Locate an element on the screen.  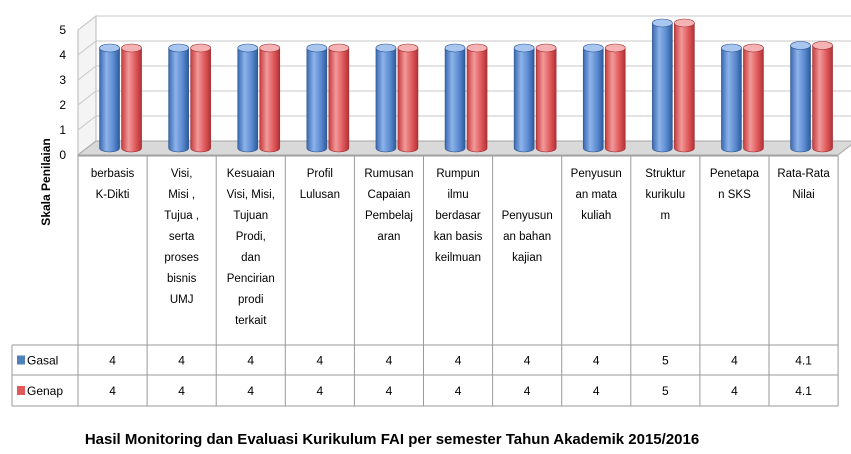
data-label-gasal: 4.1 is located at coordinates (803, 361).